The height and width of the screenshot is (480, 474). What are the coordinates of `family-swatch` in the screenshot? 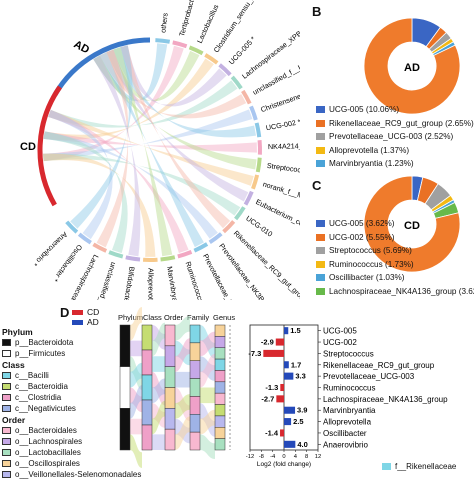 It's located at (386, 466).